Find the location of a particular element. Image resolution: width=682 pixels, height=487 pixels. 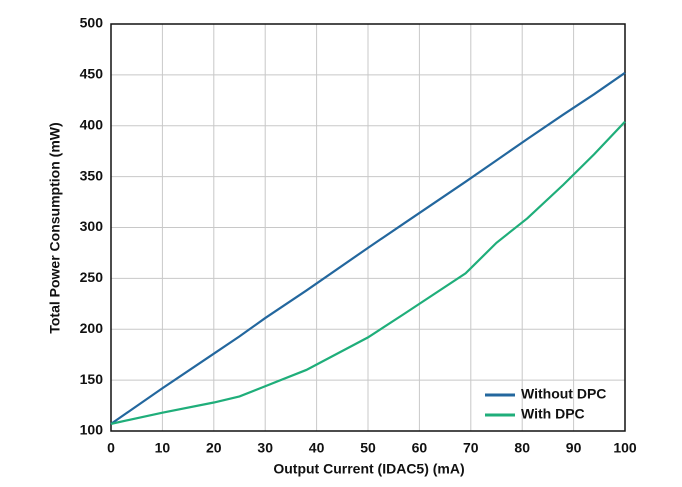

x-tick-label: 50 is located at coordinates (368, 448).